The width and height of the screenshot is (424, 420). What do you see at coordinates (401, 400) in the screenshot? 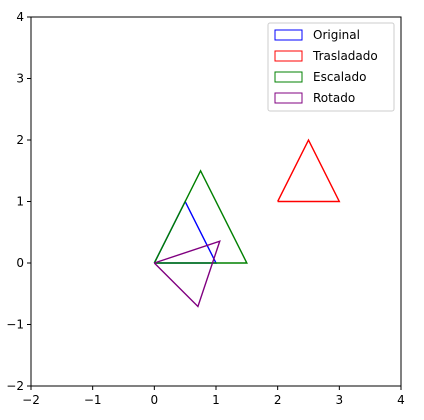
I see `x-tick-label: 4` at bounding box center [401, 400].